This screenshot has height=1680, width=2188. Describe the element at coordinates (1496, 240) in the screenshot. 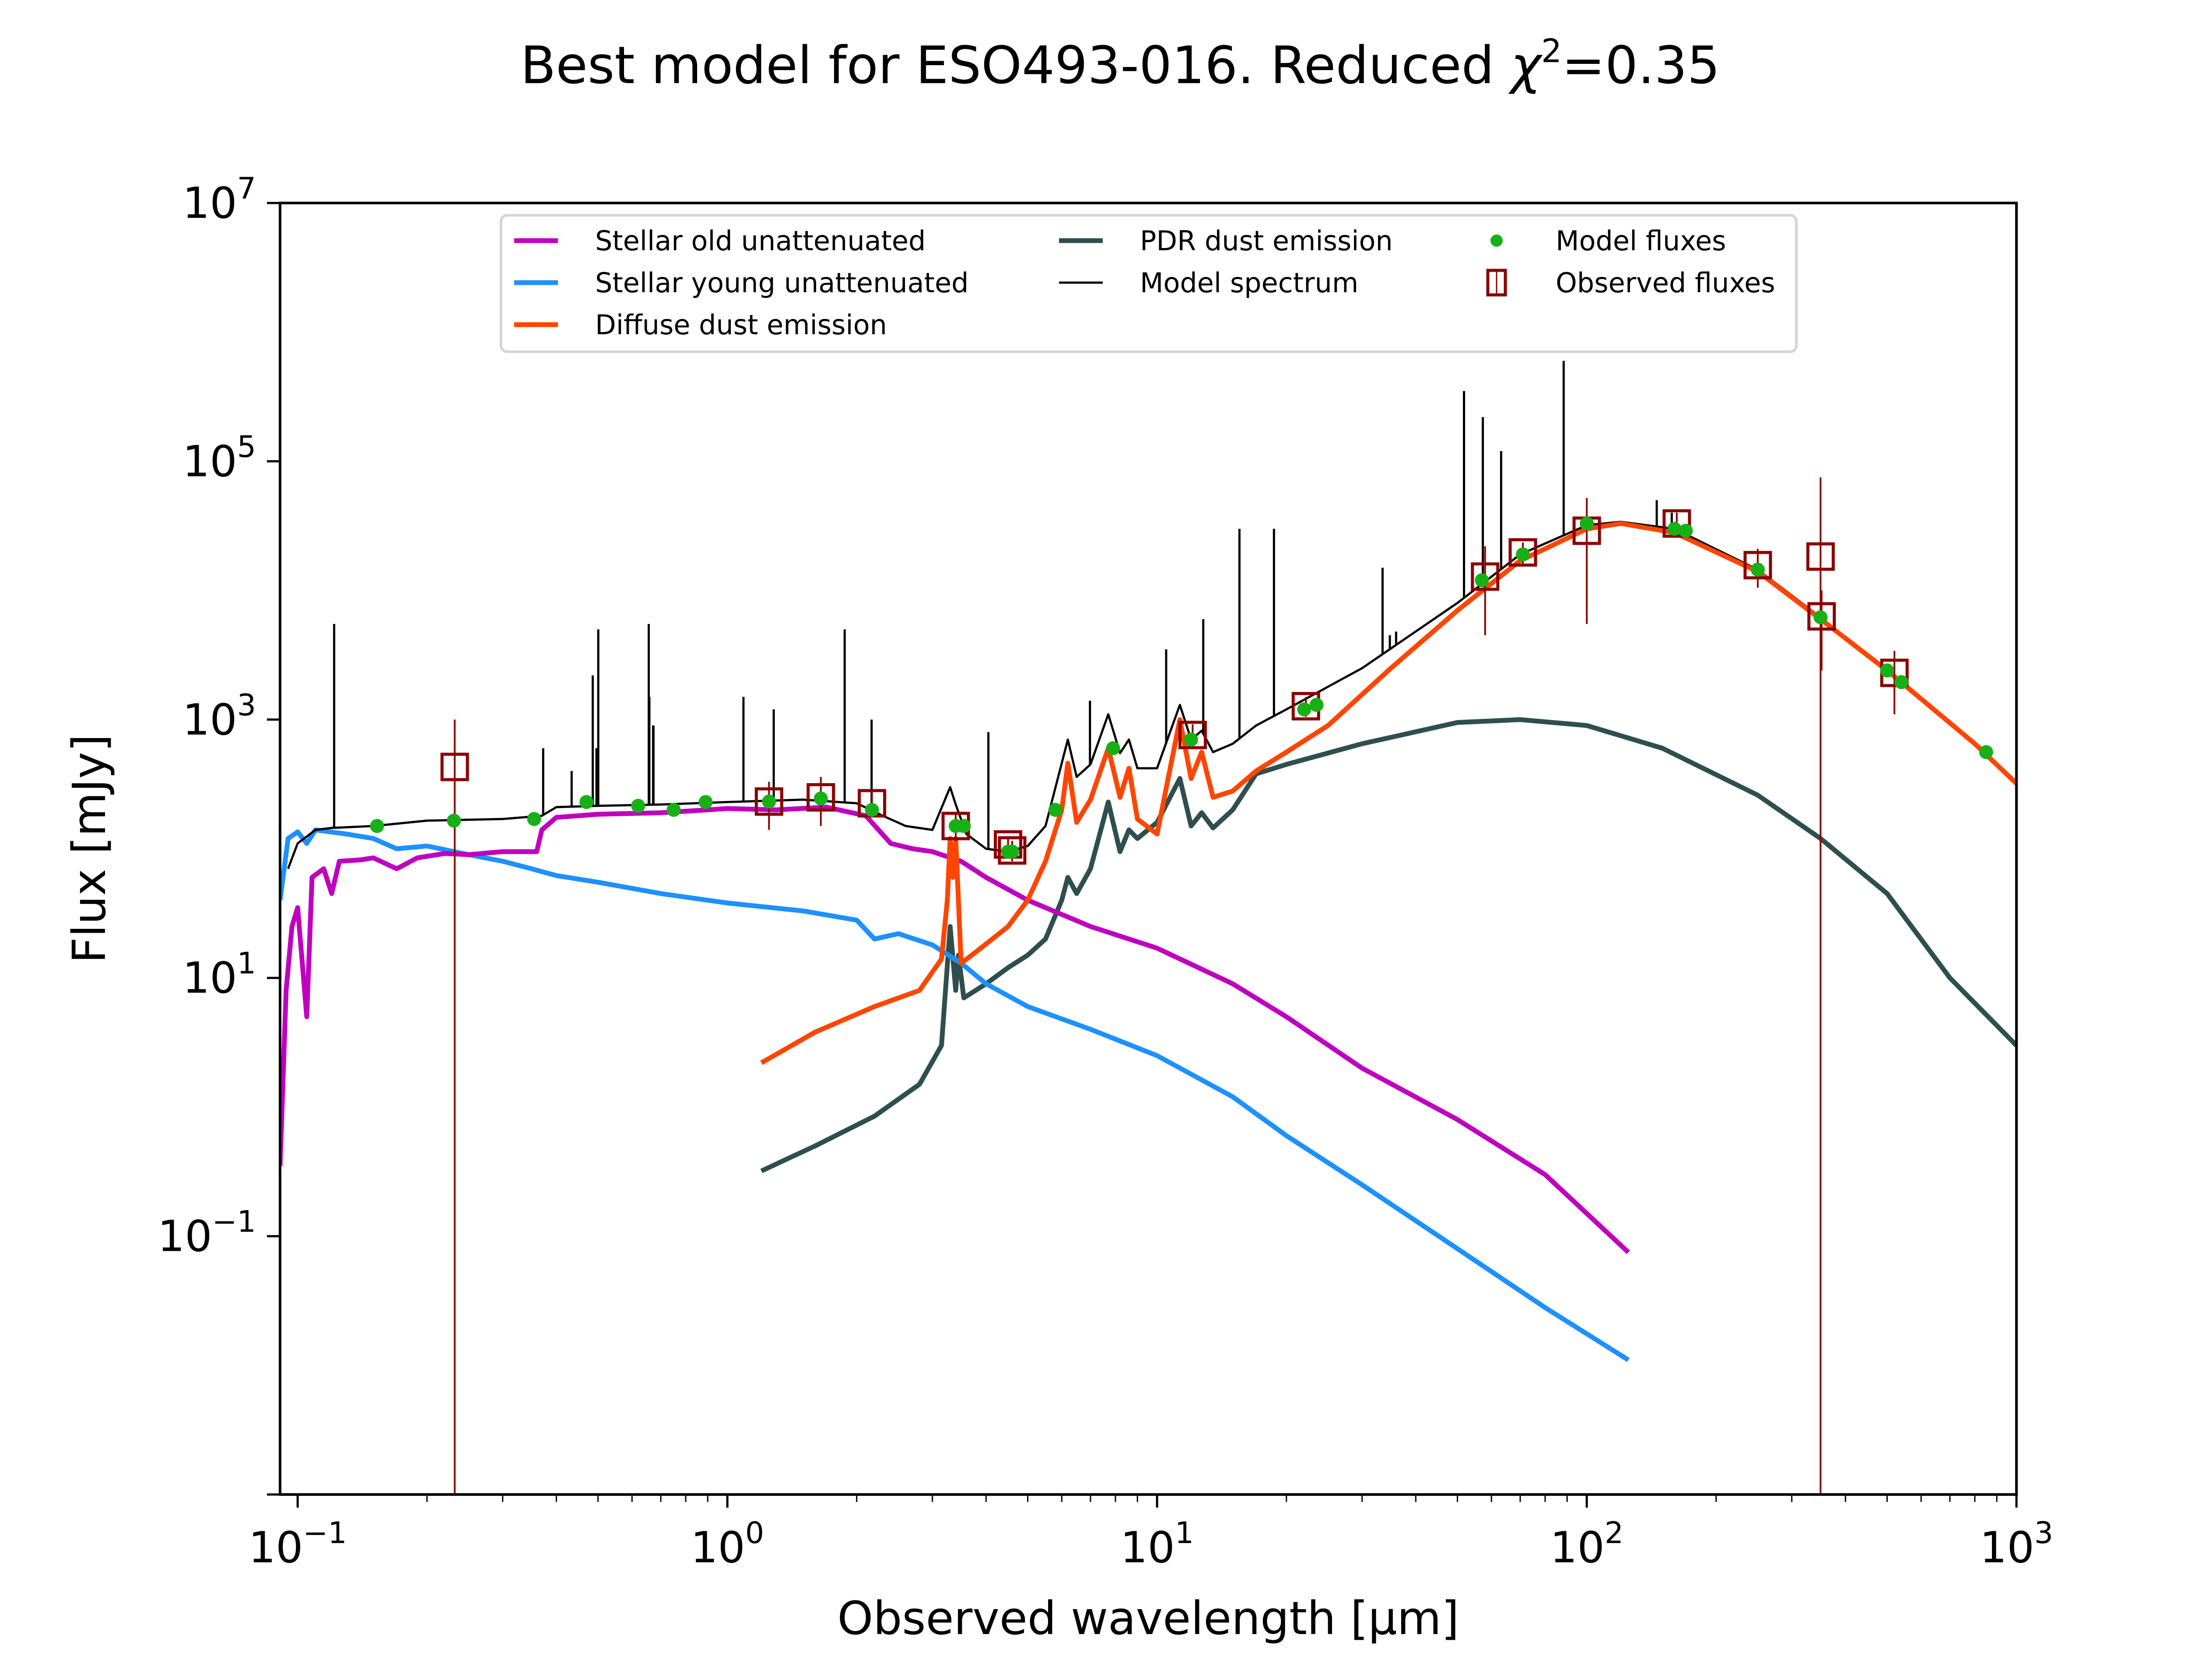

I see `legend-swatch-model-fluxes` at that location.